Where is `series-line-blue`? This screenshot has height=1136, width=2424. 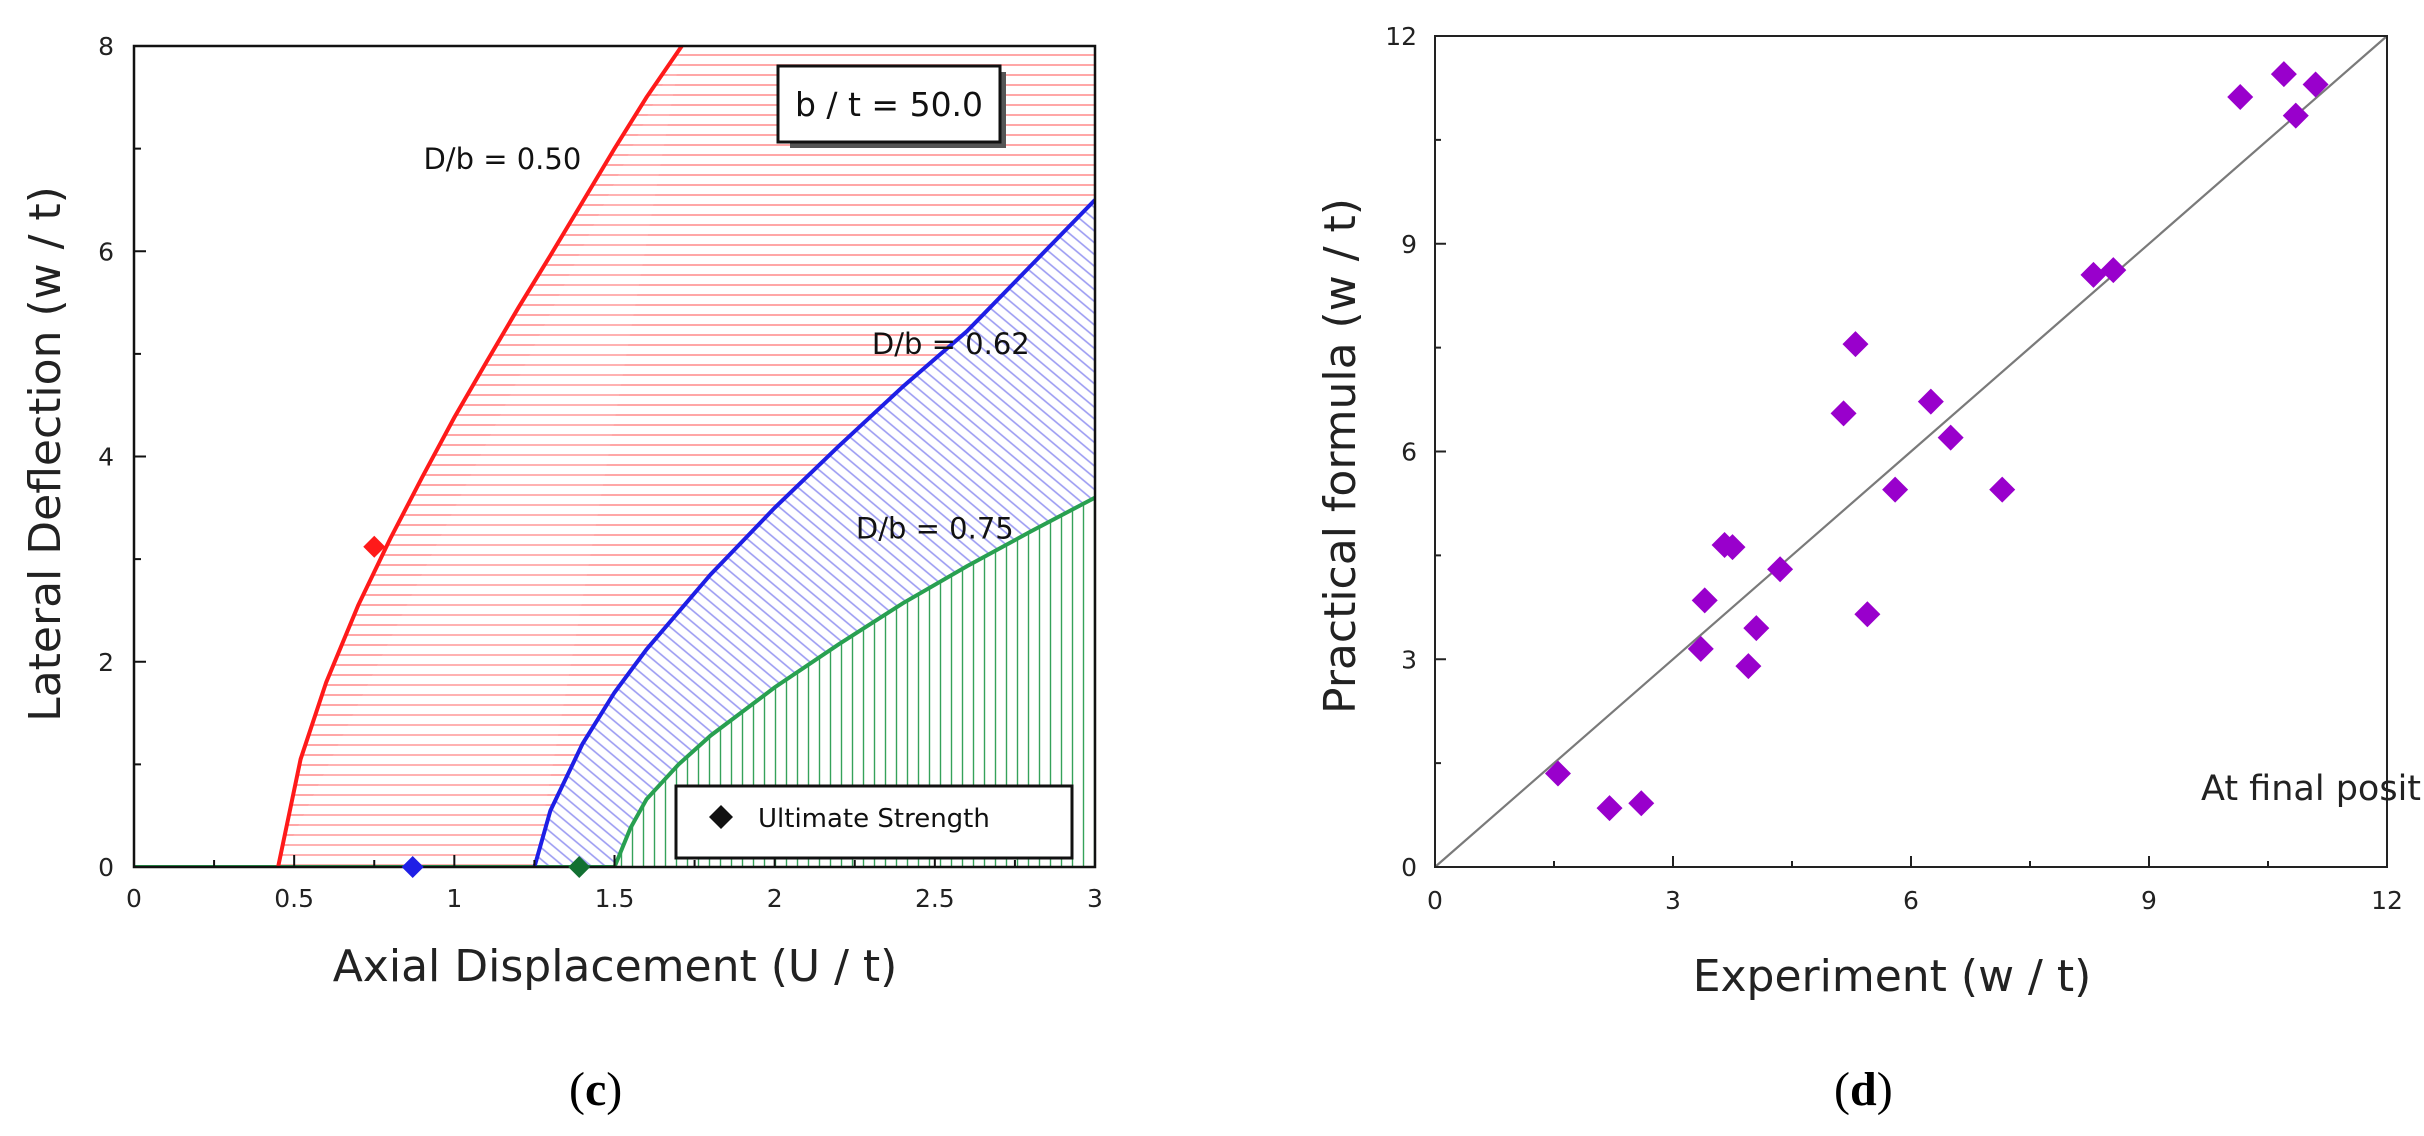 series-line-blue is located at coordinates (813, 532).